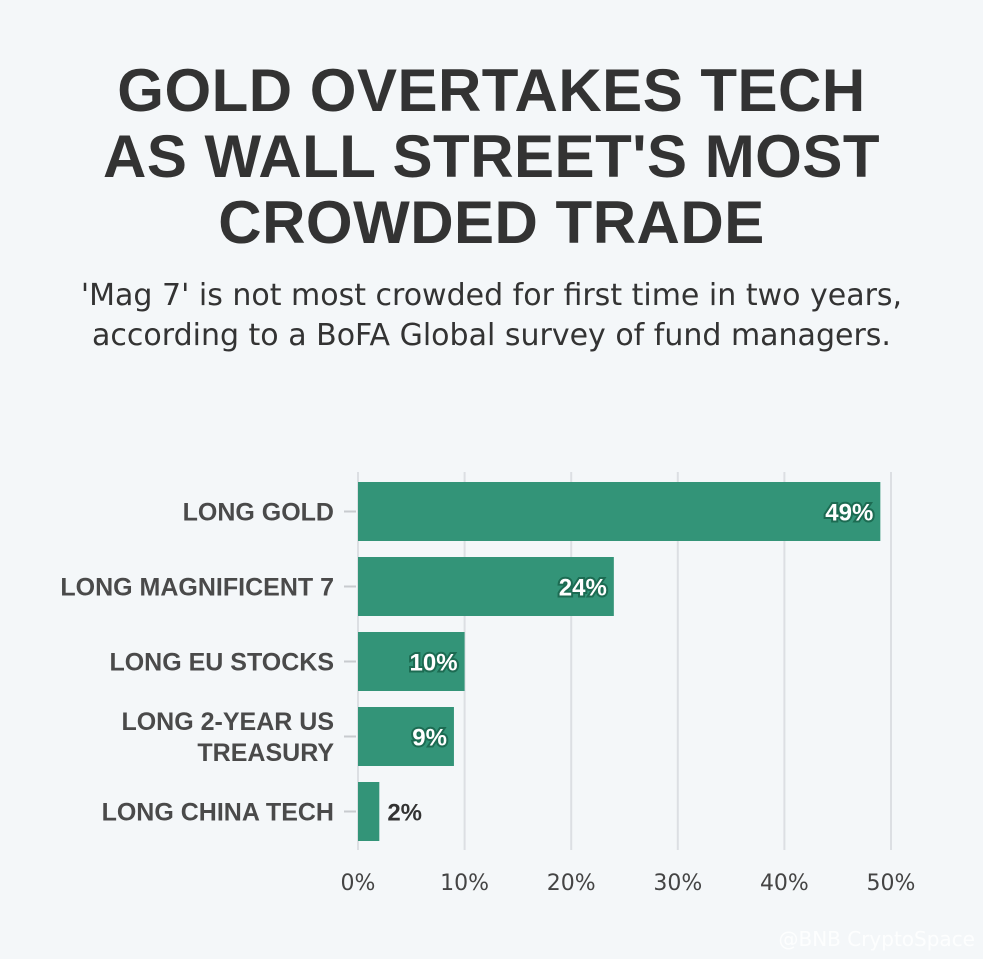 This screenshot has width=983, height=959. What do you see at coordinates (258, 513) in the screenshot?
I see `category-label: LONG GOLD` at bounding box center [258, 513].